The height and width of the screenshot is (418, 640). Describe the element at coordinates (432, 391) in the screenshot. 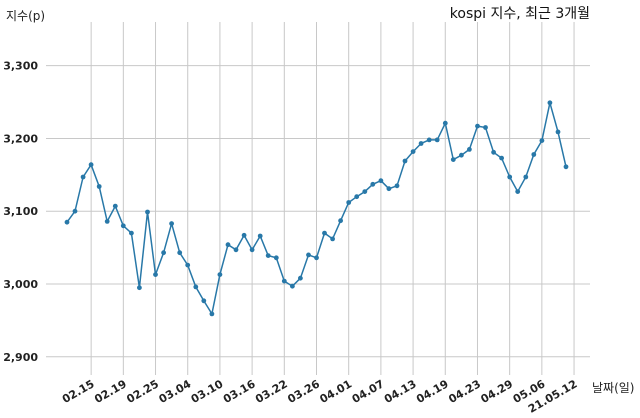

I see `x-tick-label: 04.19` at that location.